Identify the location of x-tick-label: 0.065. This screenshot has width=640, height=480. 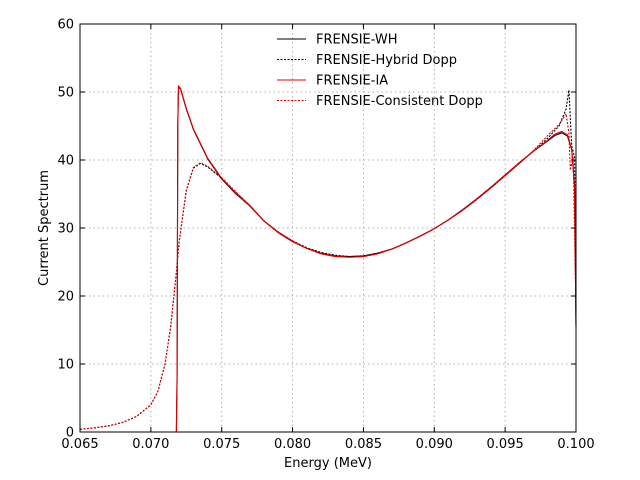
(79, 444).